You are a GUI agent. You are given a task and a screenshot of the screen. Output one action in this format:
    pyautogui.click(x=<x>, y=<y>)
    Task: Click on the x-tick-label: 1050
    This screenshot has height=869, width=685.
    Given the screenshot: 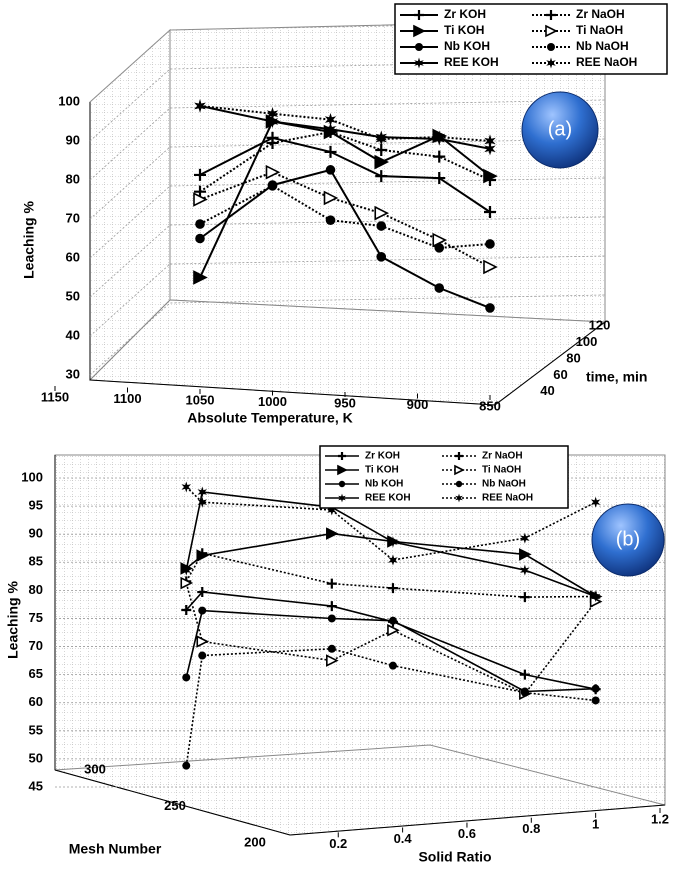 What is the action you would take?
    pyautogui.click(x=200, y=399)
    